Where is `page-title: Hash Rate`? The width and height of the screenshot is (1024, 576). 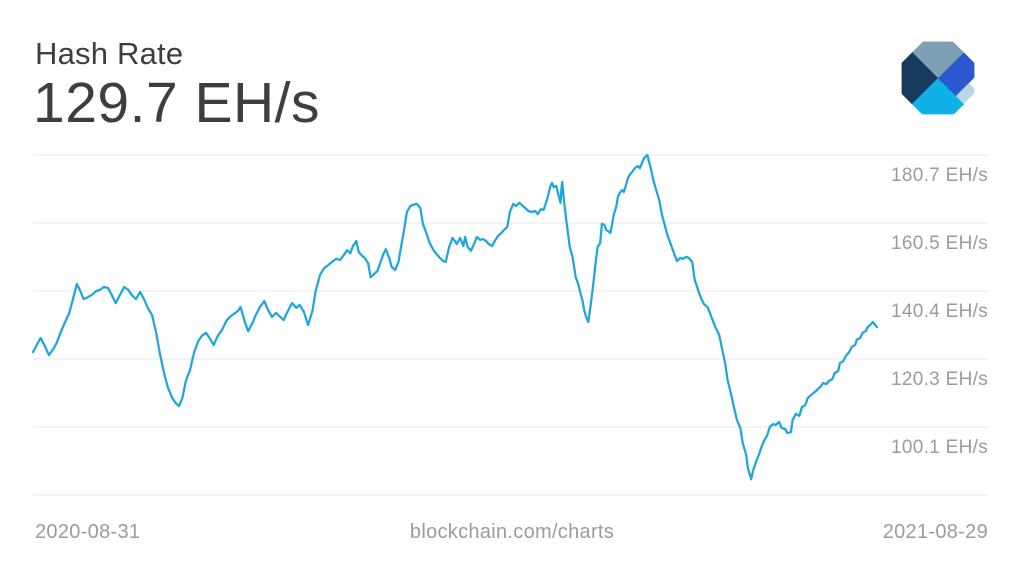
page-title: Hash Rate is located at coordinates (109, 53).